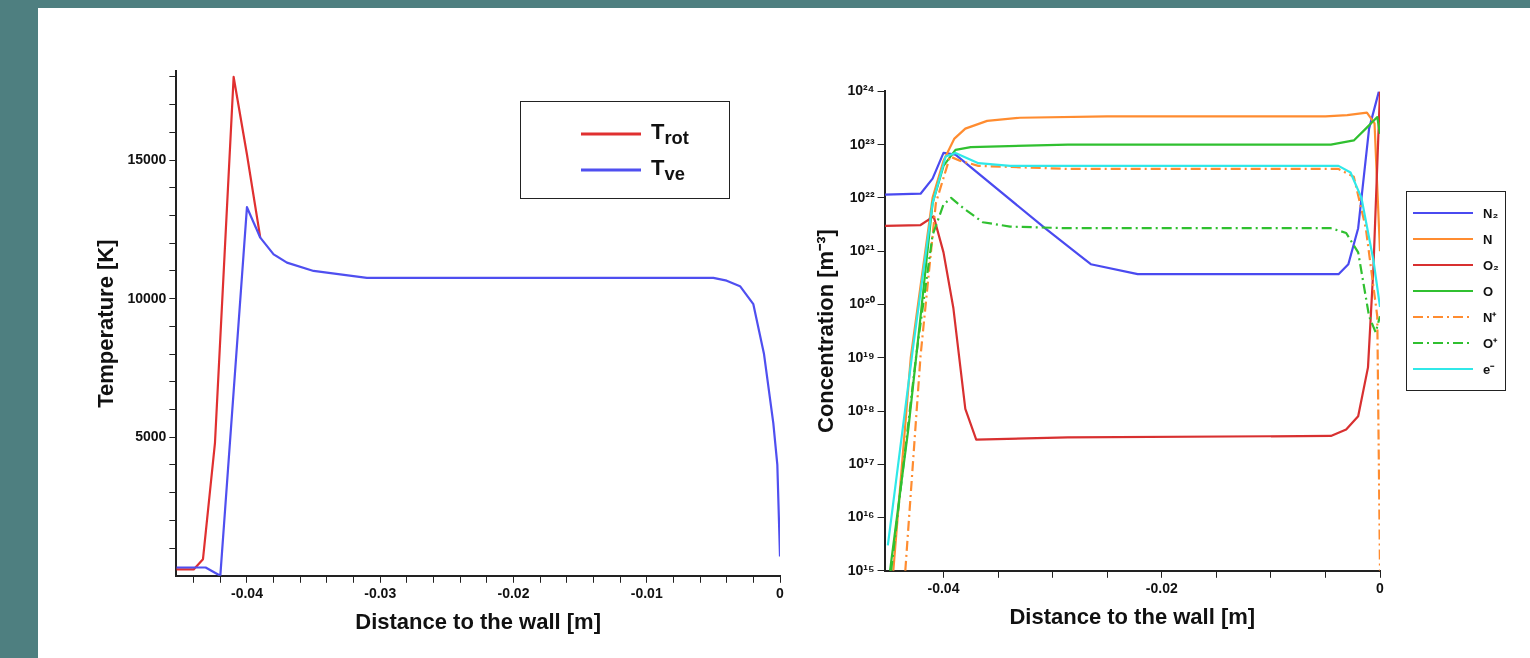 The image size is (1530, 658). What do you see at coordinates (668, 170) in the screenshot?
I see `legend-label: T$_{ve}$` at bounding box center [668, 170].